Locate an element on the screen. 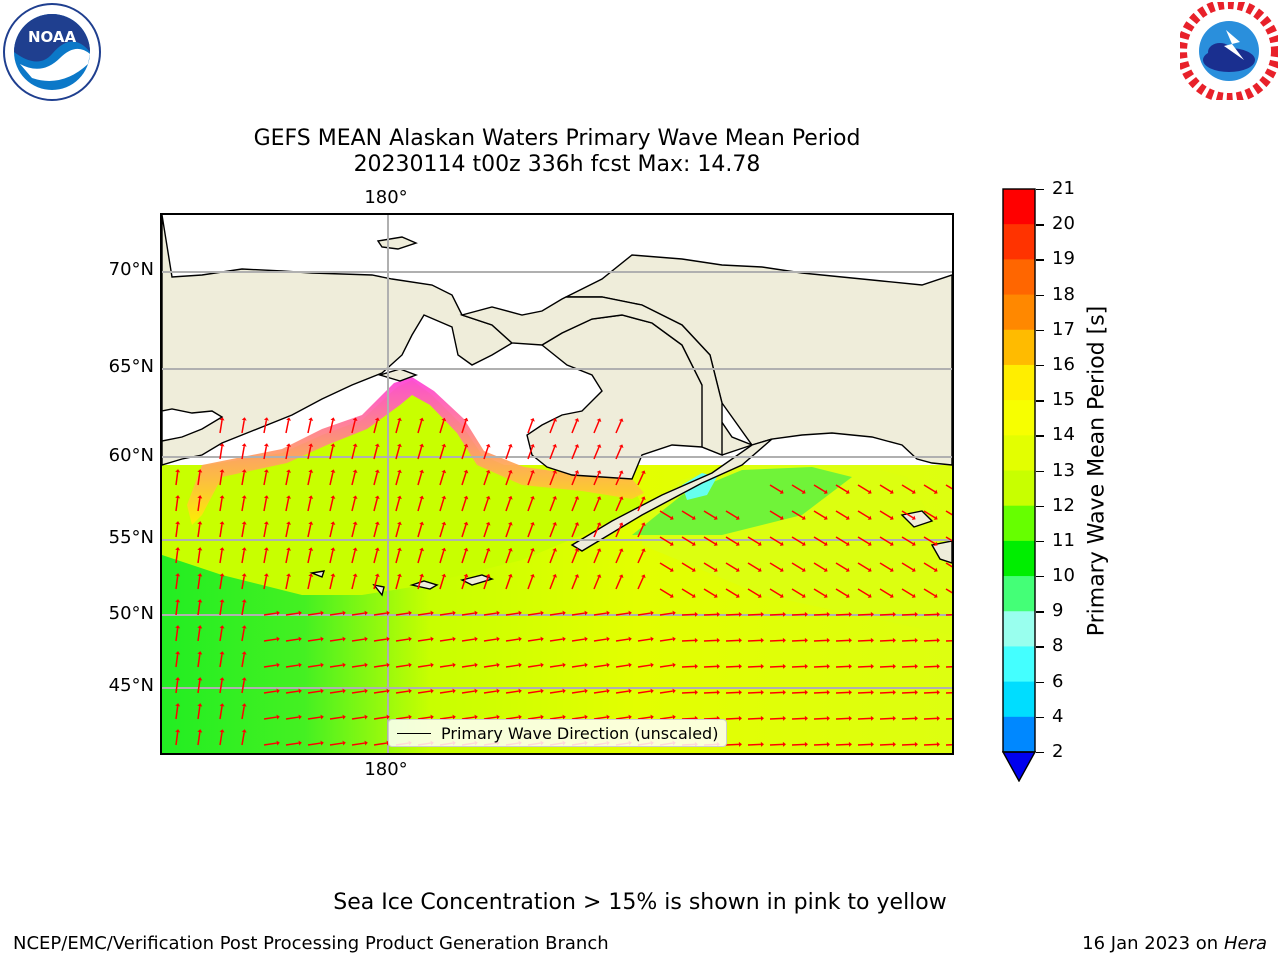 The width and height of the screenshot is (1280, 960). colorbar-tick-mark is located at coordinates (1040, 647).